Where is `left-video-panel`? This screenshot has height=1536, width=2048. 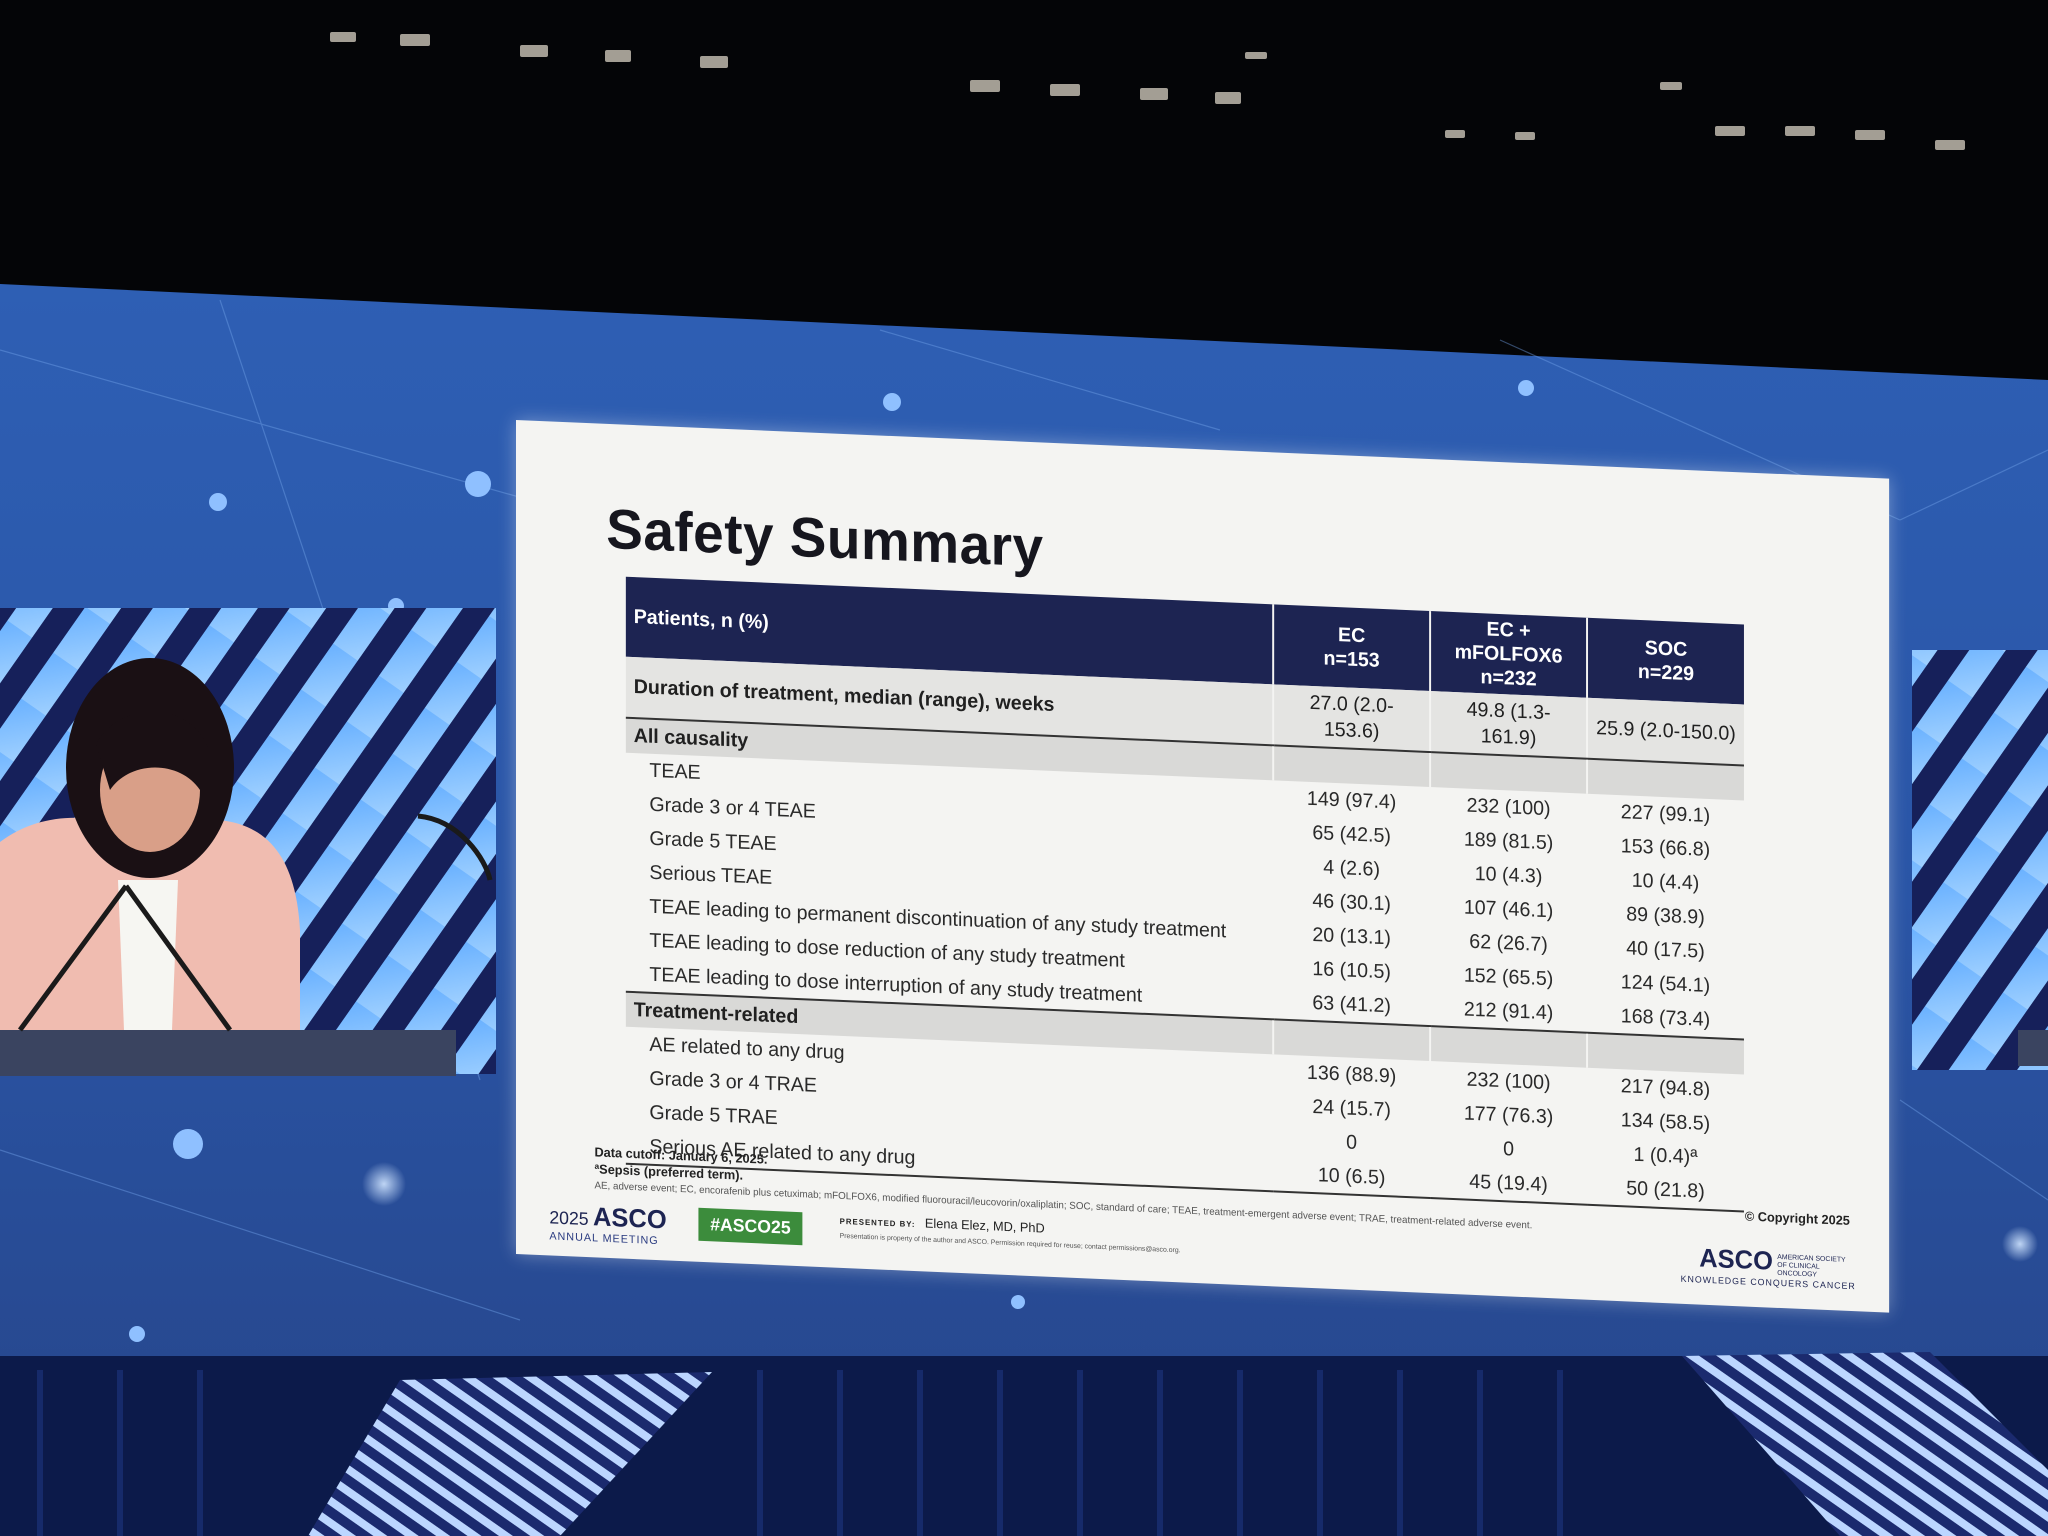
left-video-panel is located at coordinates (248, 842).